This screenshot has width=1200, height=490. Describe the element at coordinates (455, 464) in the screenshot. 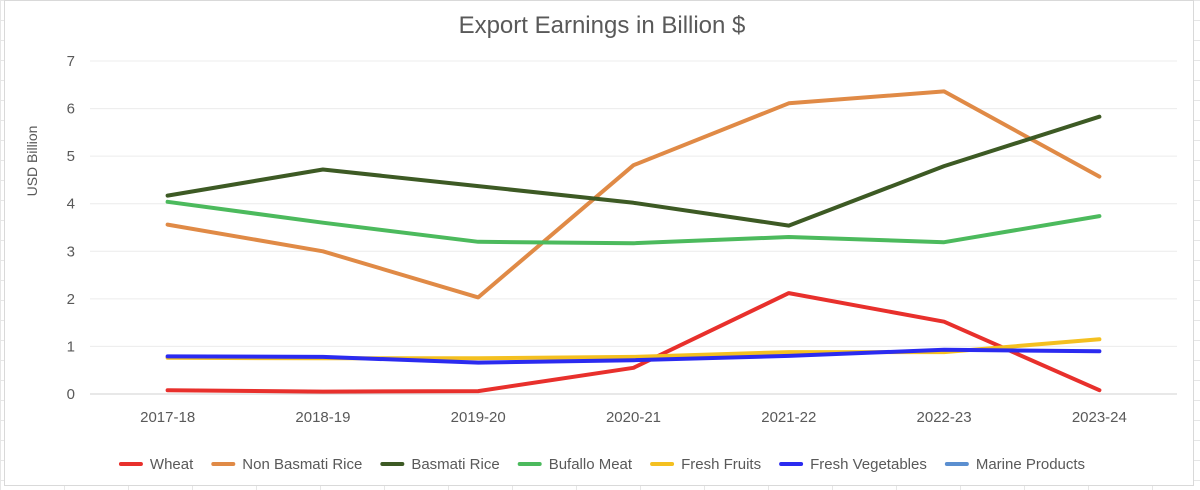

I see `legend-label: Basmati Rice` at that location.